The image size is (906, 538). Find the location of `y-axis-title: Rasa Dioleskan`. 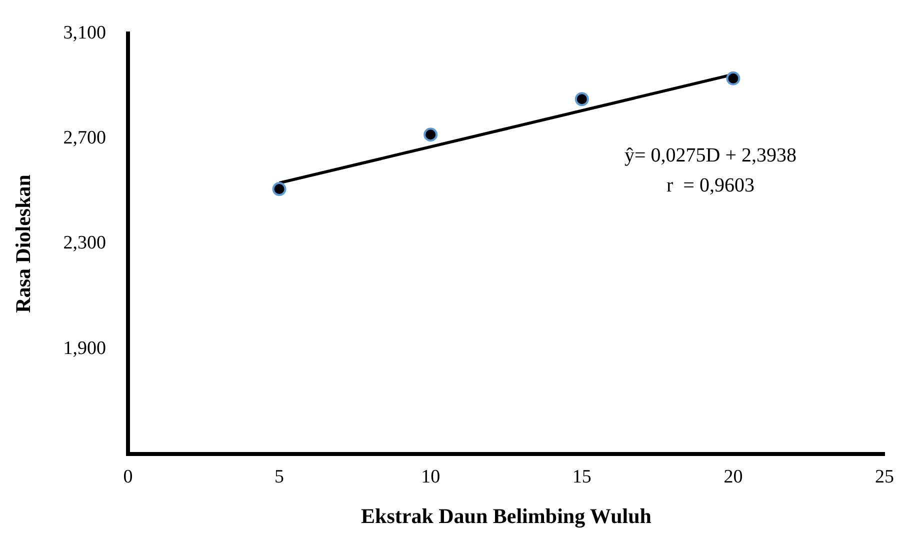

y-axis-title: Rasa Dioleskan is located at coordinates (23, 243).